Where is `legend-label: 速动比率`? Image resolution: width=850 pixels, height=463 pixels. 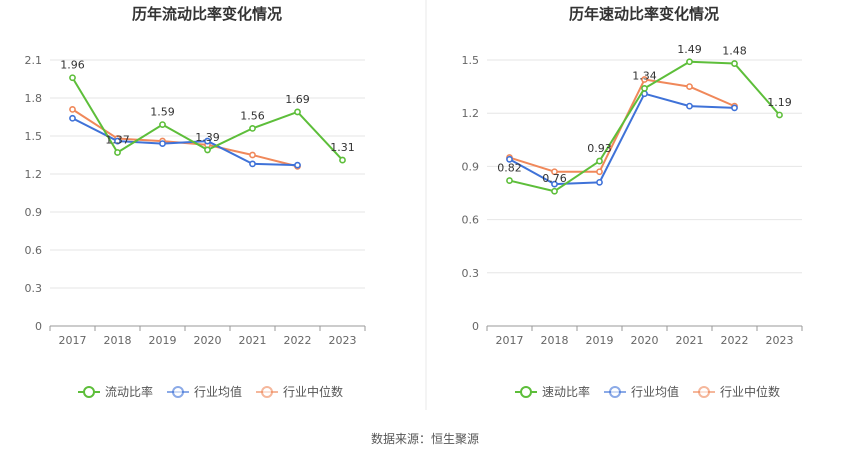
legend-label: 速动比率 is located at coordinates (566, 391).